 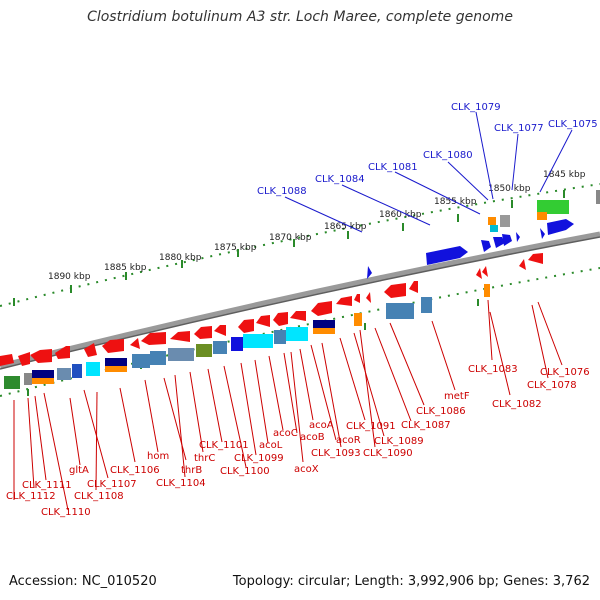 I want to click on gene-label: CLK_1107, so click(x=112, y=484).